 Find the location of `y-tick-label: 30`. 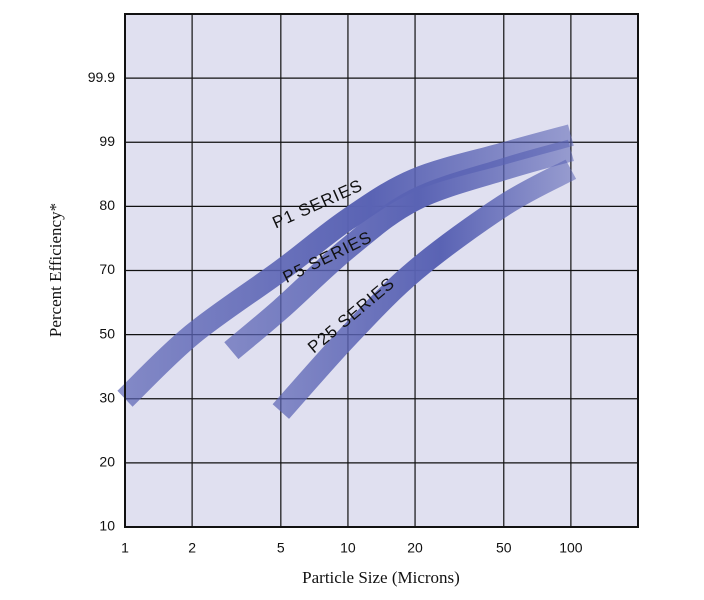

y-tick-label: 30 is located at coordinates (107, 397).